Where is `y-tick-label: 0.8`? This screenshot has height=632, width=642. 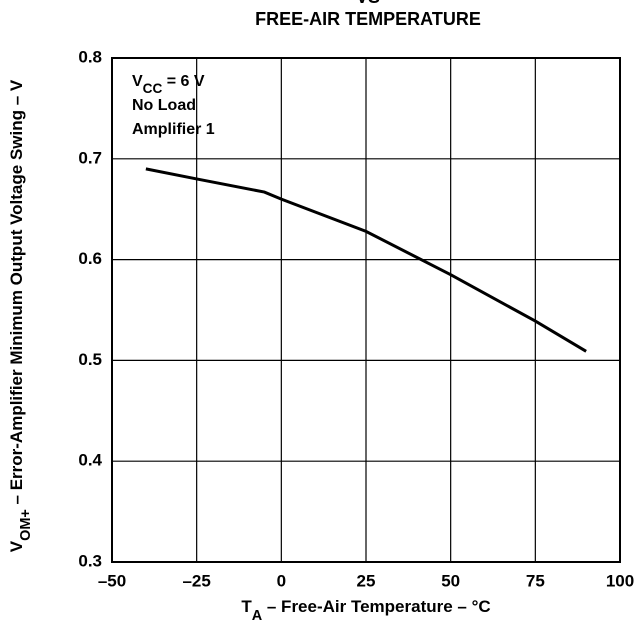 y-tick-label: 0.8 is located at coordinates (90, 56).